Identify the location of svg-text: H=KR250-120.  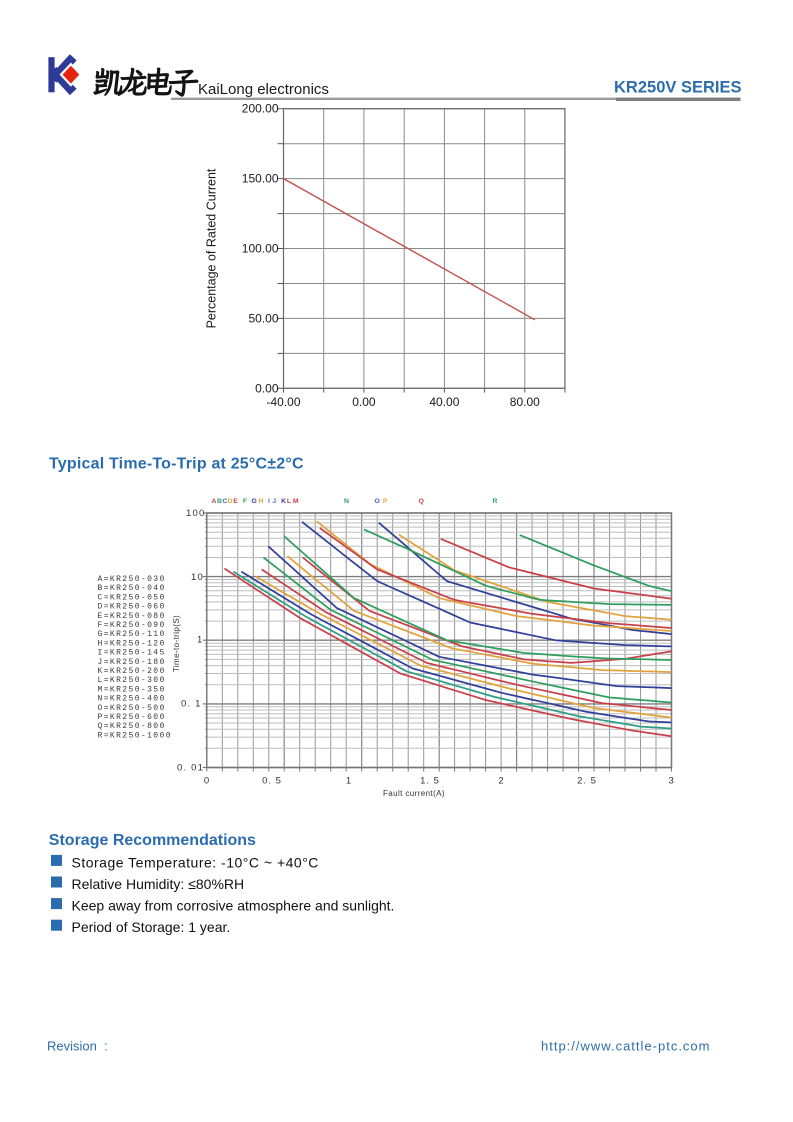
(132, 643).